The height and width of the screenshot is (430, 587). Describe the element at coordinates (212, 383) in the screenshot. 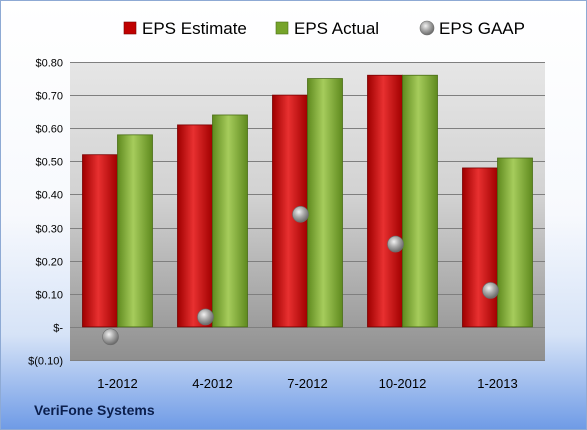

I see `x-tick-label: 4-2012` at that location.